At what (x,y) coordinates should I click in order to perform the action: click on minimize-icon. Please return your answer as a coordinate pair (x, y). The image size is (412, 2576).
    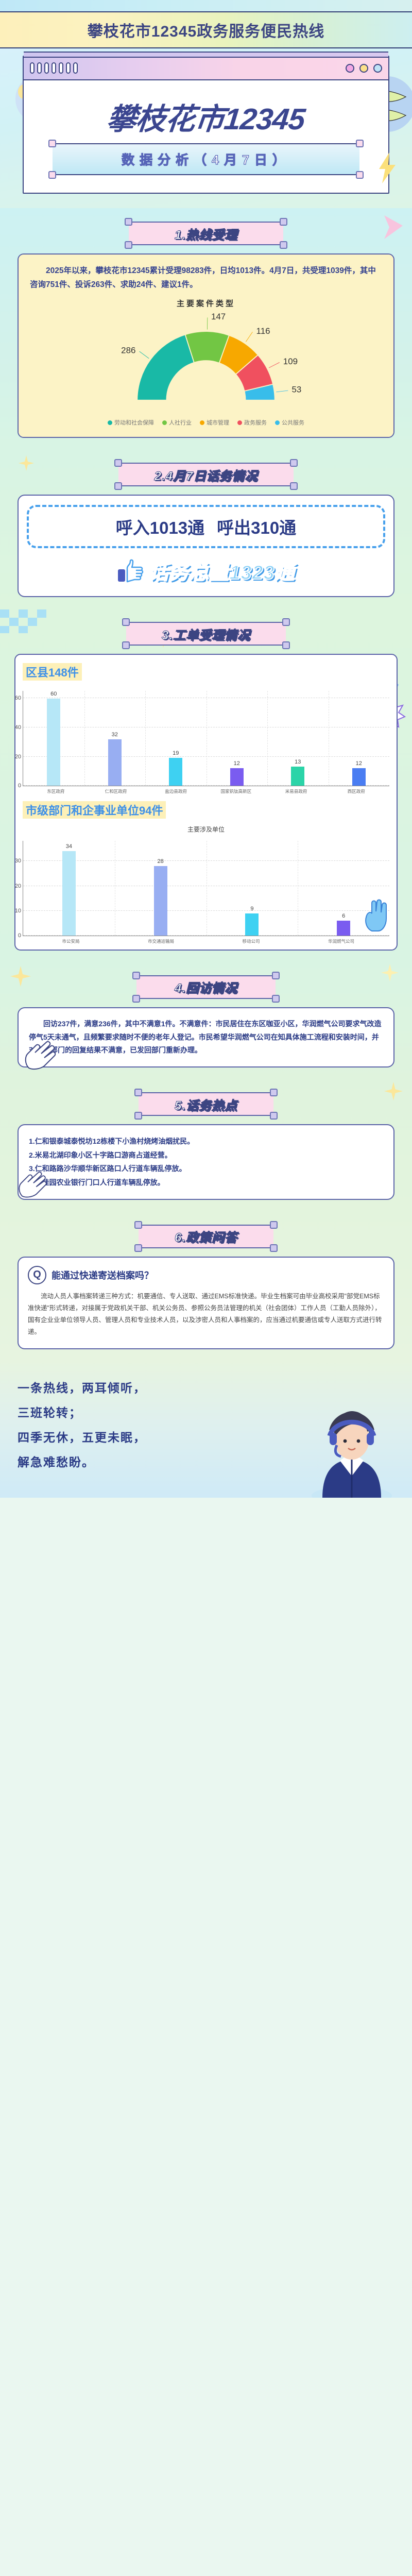
    Looking at the image, I should click on (363, 68).